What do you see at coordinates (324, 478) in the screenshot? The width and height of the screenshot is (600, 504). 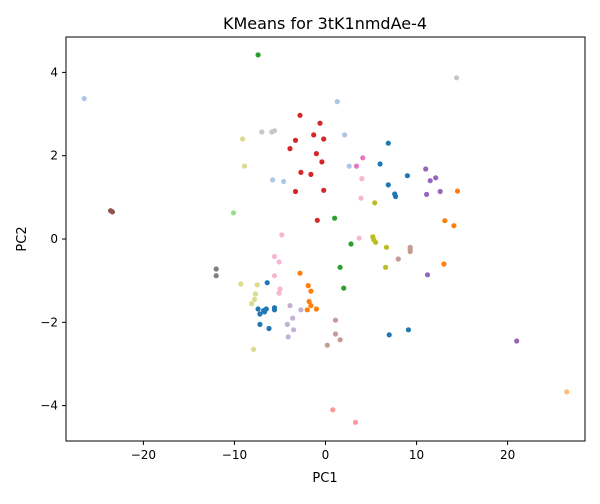 I see `x-axis-label: PC1` at bounding box center [324, 478].